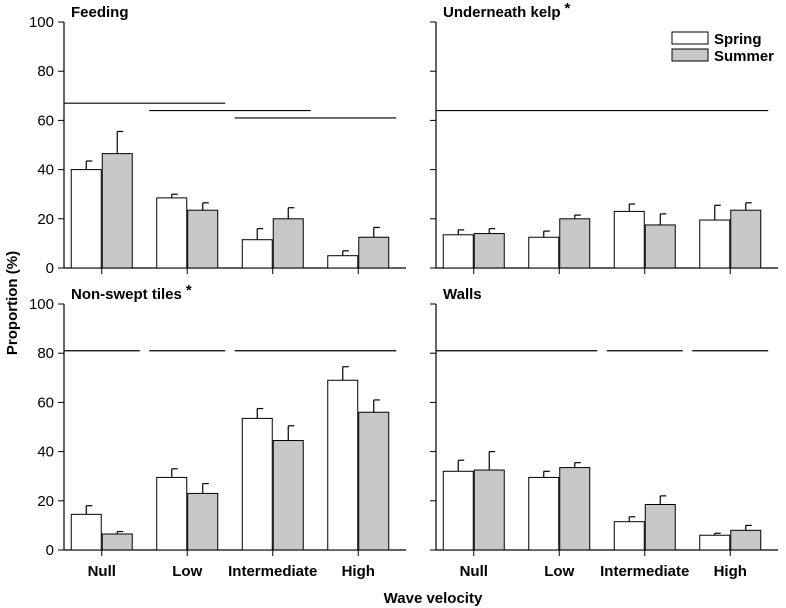 The image size is (786, 608). Describe the element at coordinates (738, 39) in the screenshot. I see `legend-label-spring: Spring` at that location.